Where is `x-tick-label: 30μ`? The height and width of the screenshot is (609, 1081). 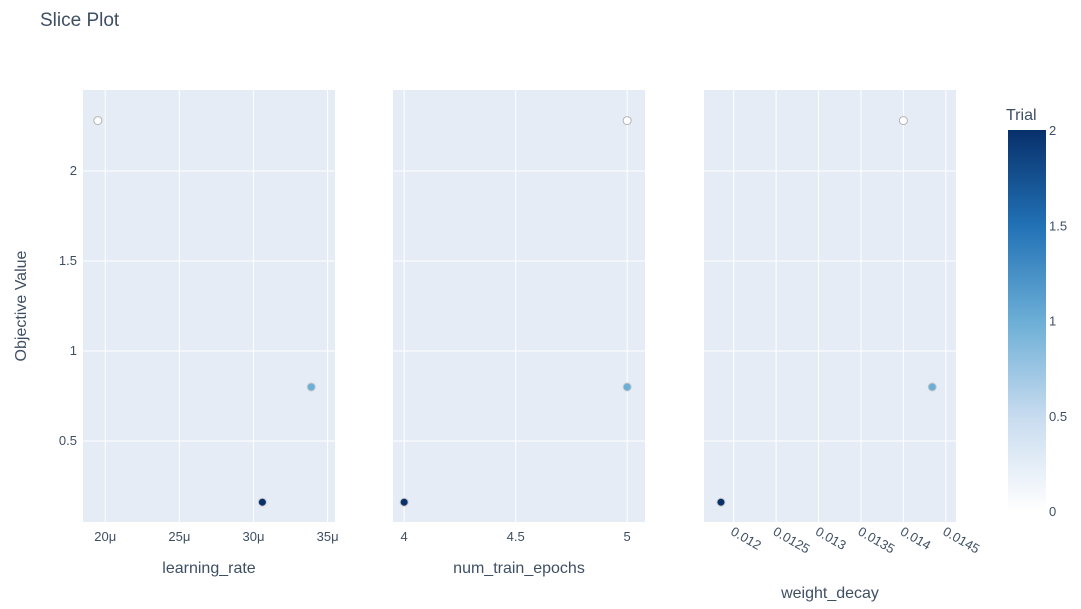 x-tick-label: 30μ is located at coordinates (253, 536).